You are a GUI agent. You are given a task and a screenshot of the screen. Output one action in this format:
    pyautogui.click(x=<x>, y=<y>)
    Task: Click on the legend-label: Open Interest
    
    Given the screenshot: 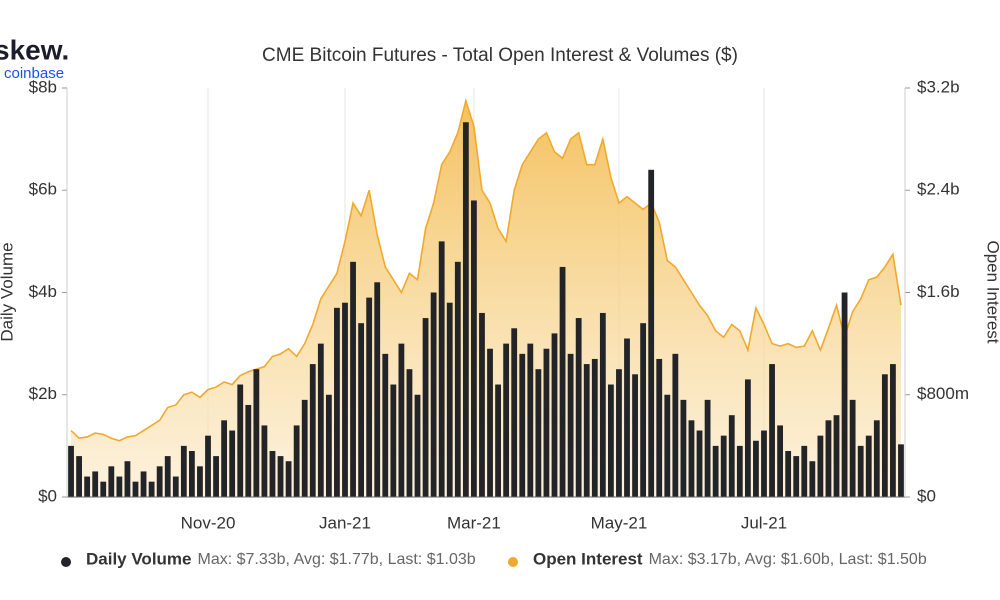 What is the action you would take?
    pyautogui.click(x=588, y=558)
    